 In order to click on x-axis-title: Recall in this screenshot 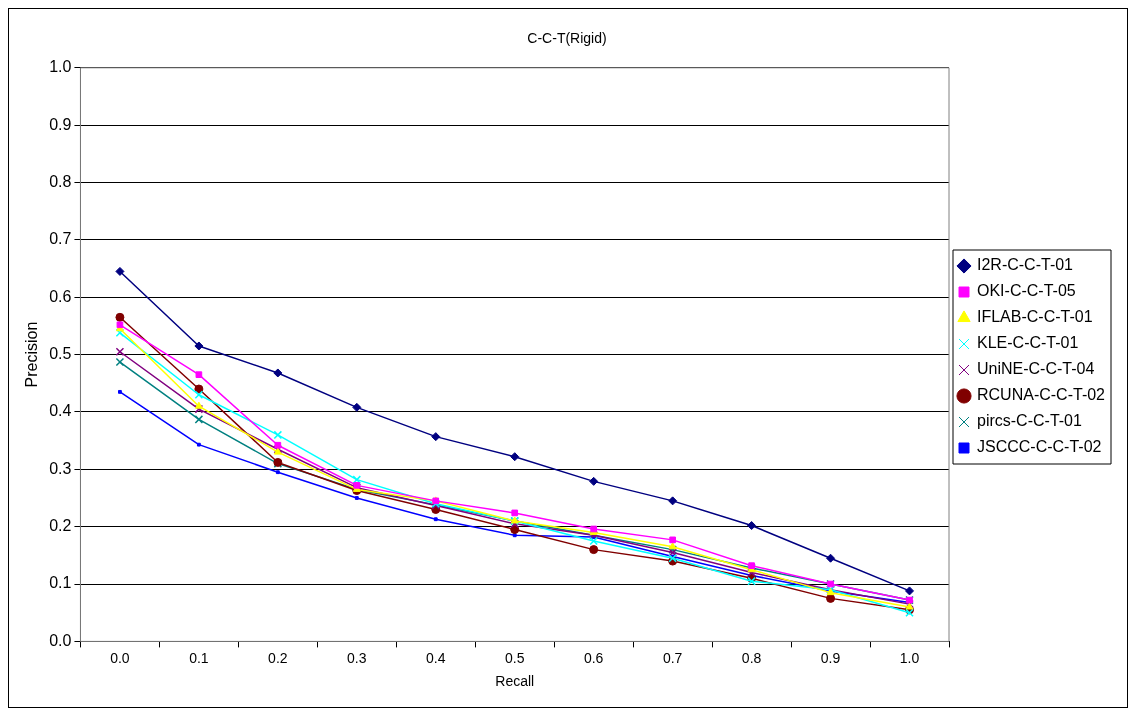, I will do `click(515, 681)`.